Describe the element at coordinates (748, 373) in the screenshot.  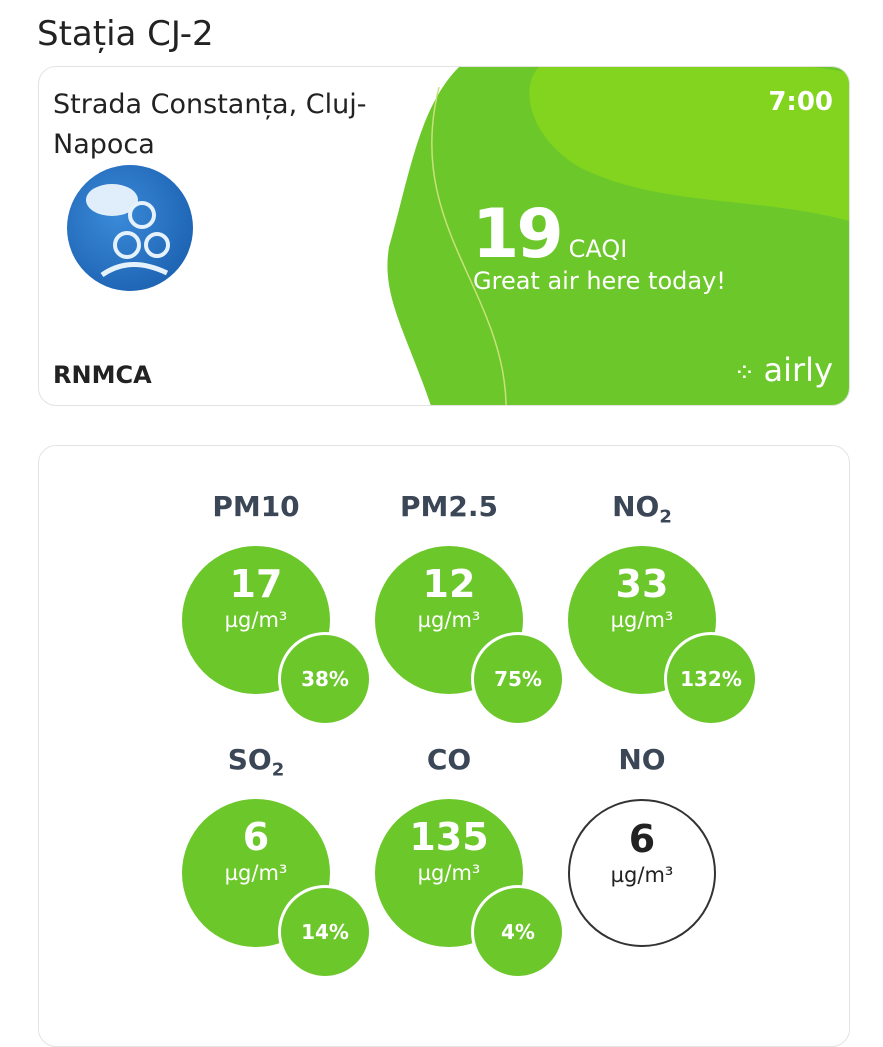
I see `sun-icon: ⁘` at that location.